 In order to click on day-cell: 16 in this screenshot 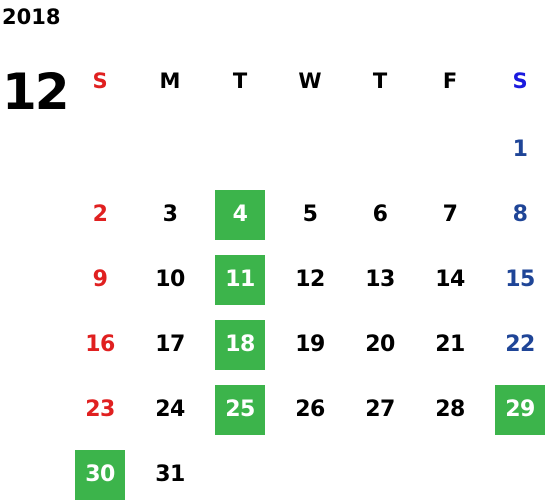, I will do `click(100, 344)`.